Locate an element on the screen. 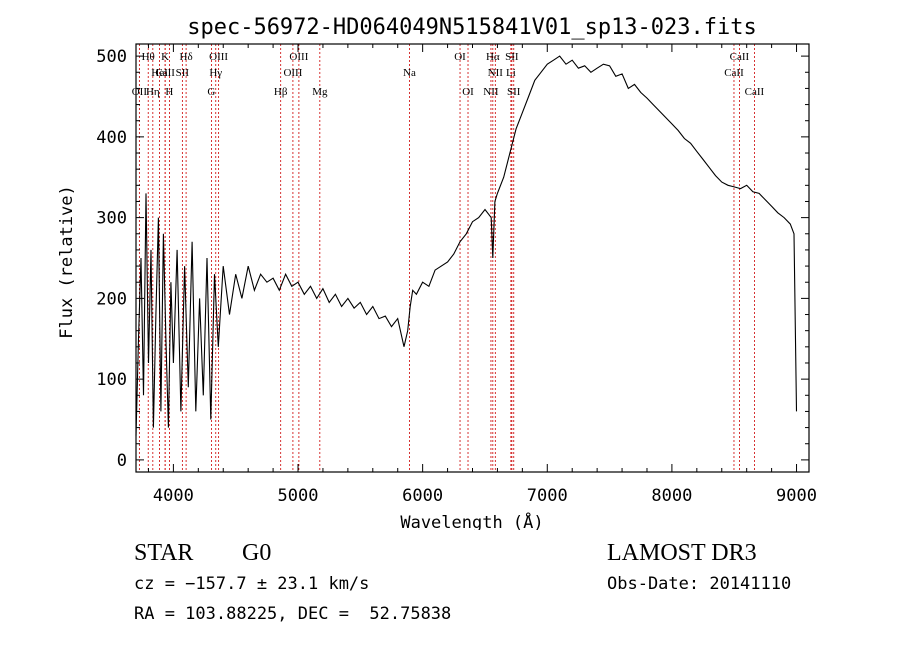 The width and height of the screenshot is (900, 649). line-label: Hθ is located at coordinates (148, 57).